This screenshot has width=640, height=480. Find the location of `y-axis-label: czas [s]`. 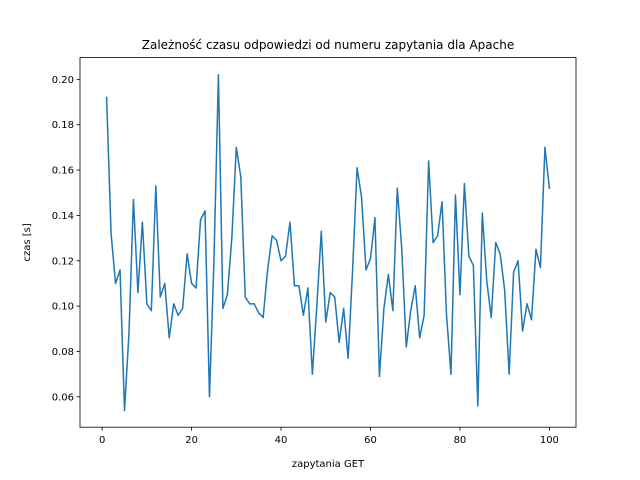

y-axis-label: czas [s] is located at coordinates (27, 242).